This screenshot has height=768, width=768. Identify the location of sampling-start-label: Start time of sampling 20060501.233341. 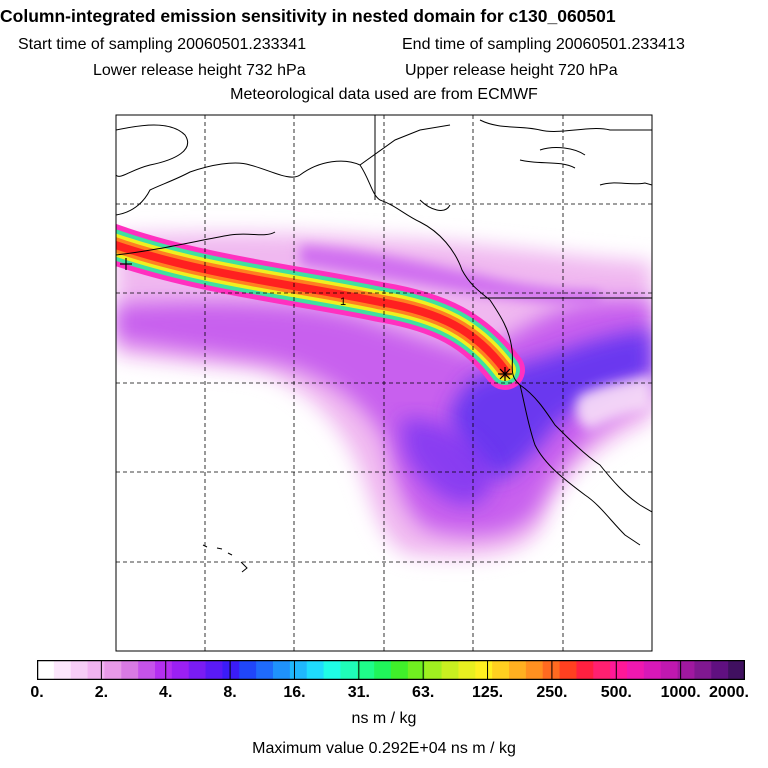
(162, 44).